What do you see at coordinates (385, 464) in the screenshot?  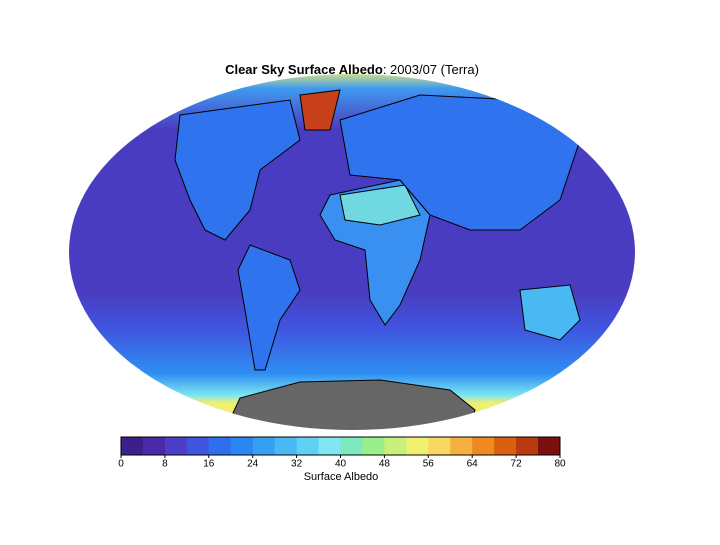 I see `colorbar-tick-label: 48` at bounding box center [385, 464].